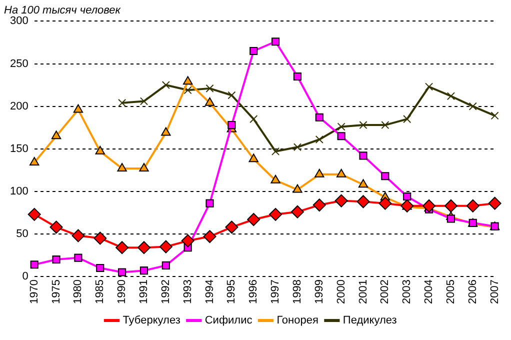 The width and height of the screenshot is (511, 340). What do you see at coordinates (276, 292) in the screenshot?
I see `x-tick-label: 1997` at bounding box center [276, 292].